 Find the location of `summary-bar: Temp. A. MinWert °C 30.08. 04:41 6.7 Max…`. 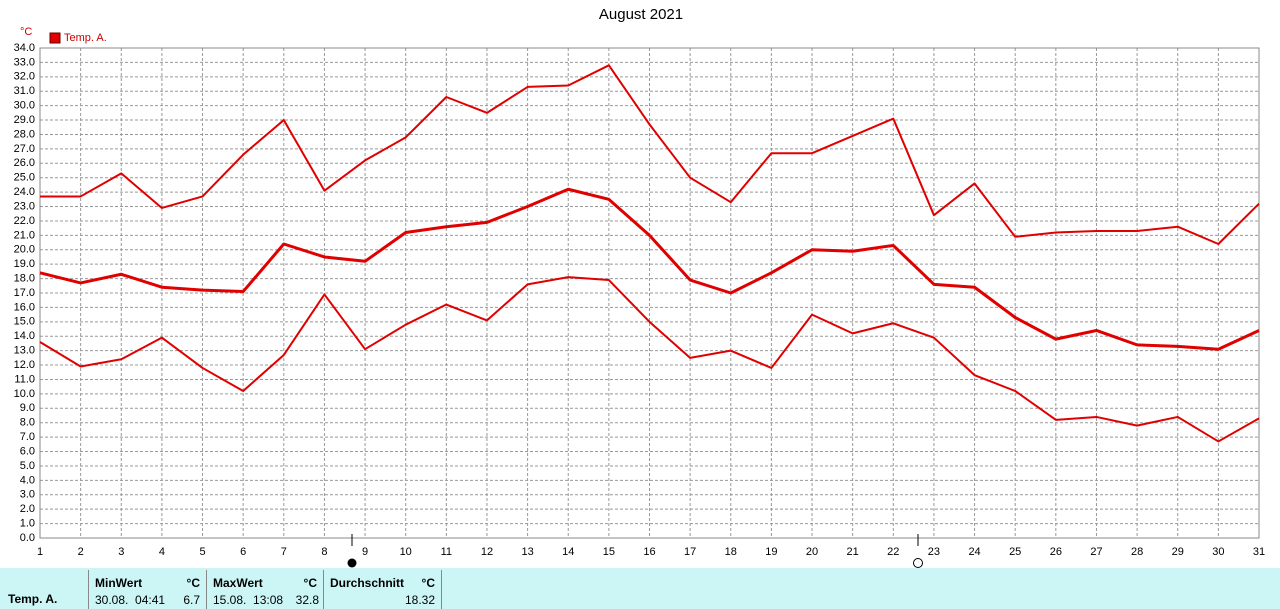

summary-bar: Temp. A. MinWert °C 30.08. 04:41 6.7 Max… is located at coordinates (640, 588).